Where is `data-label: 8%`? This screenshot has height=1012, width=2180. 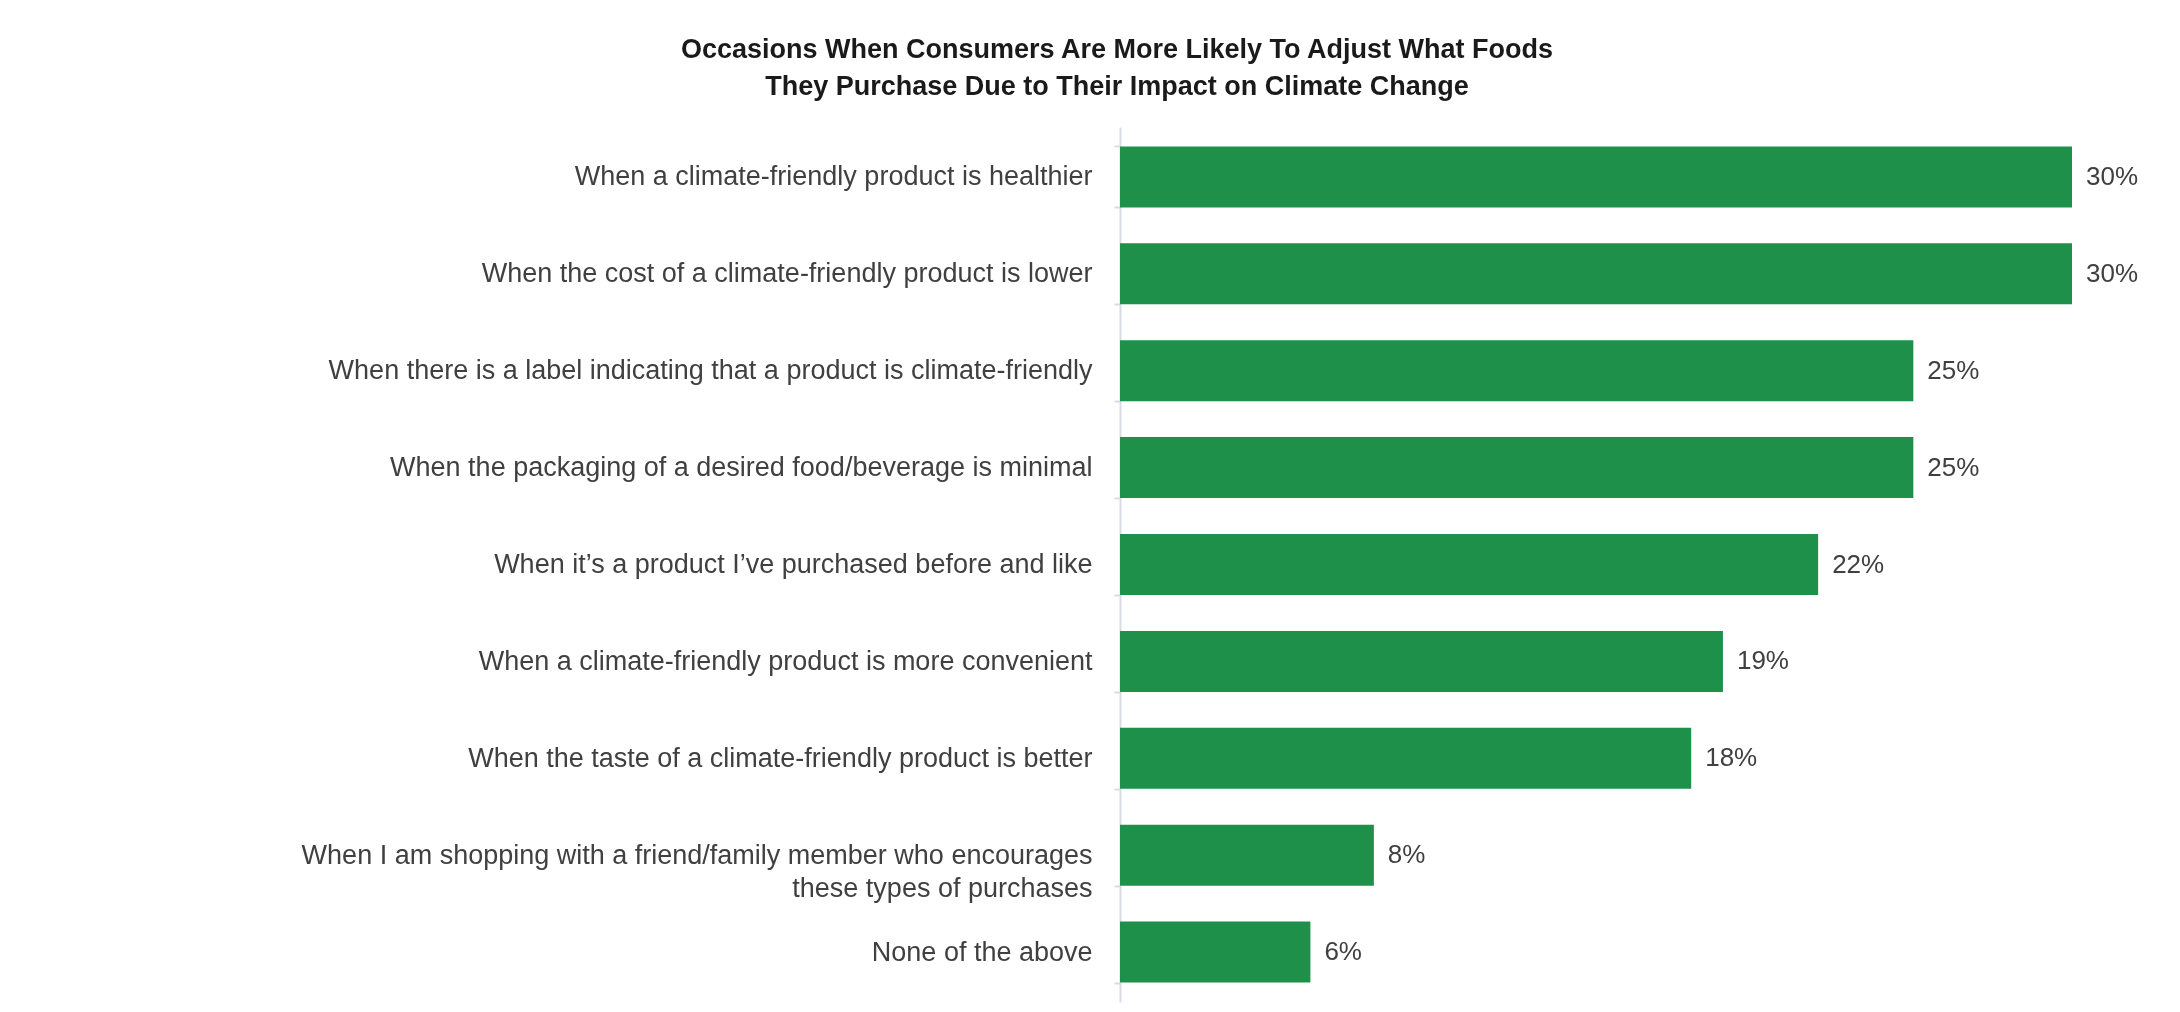 data-label: 8% is located at coordinates (1406, 854).